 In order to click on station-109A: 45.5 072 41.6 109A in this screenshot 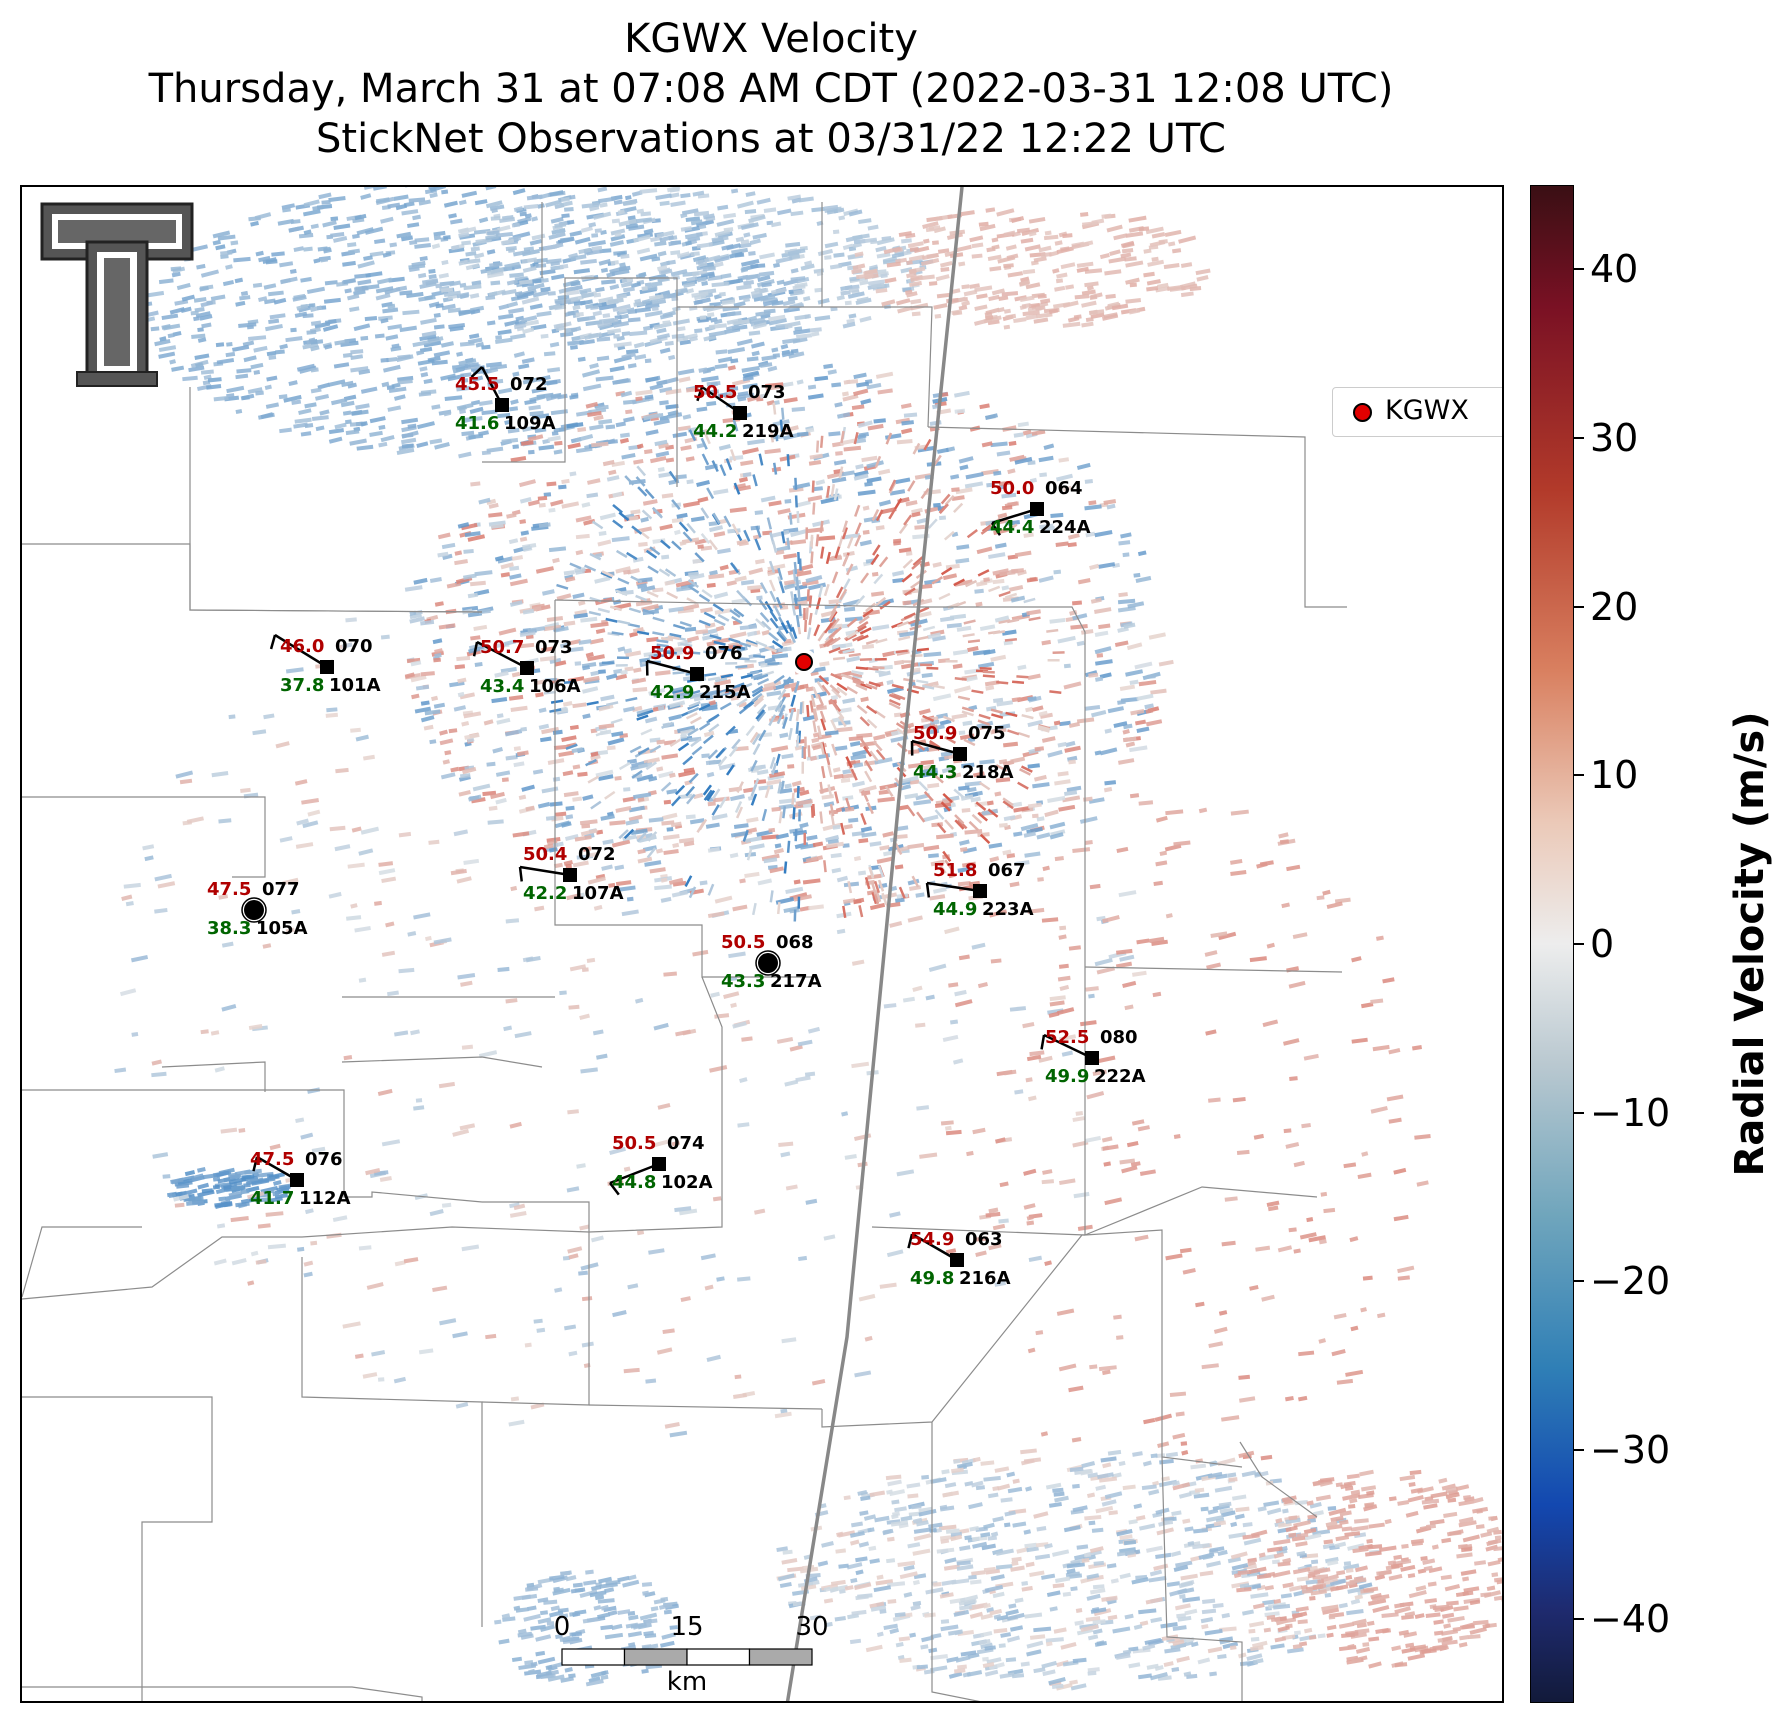, I will do `click(505, 400)`.